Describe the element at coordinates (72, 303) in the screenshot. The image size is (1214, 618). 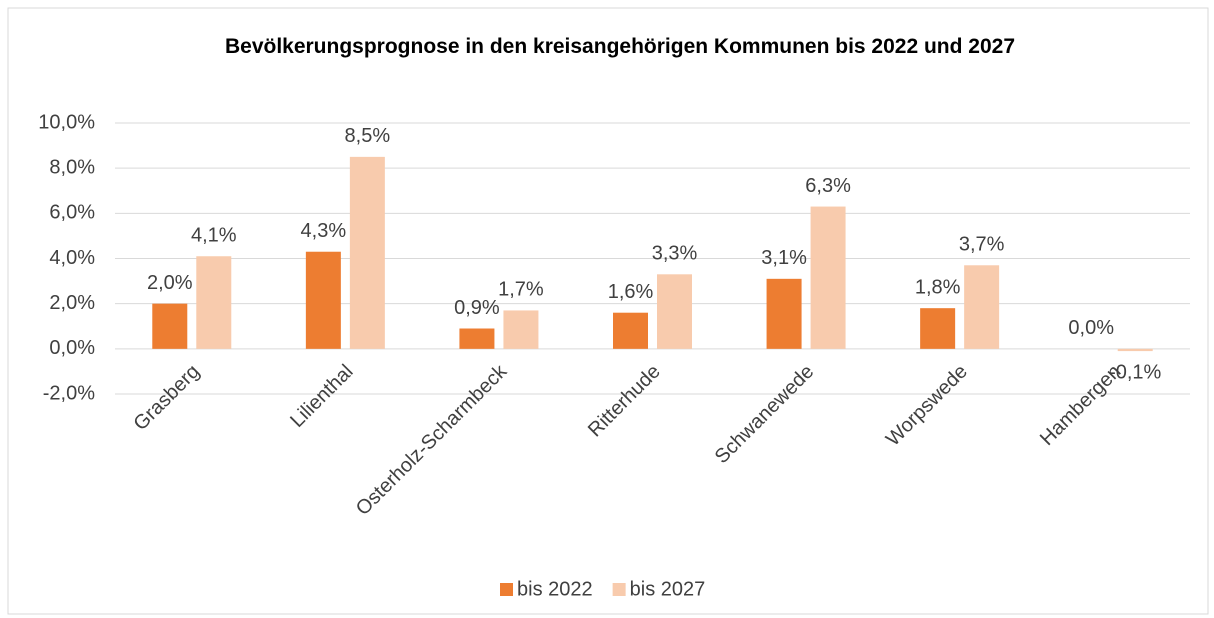
I see `y-tick-label: 2,0%` at that location.